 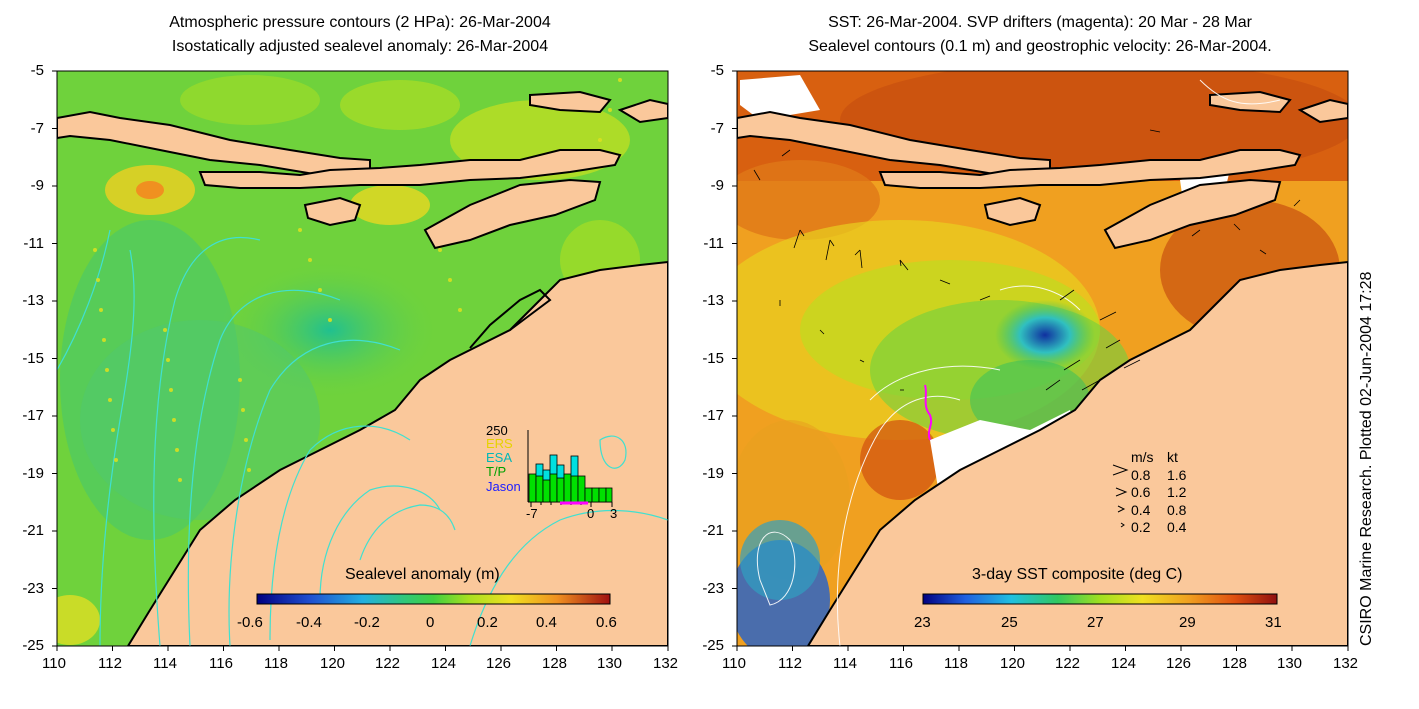 I want to click on x-tick: 120, so click(x=333, y=663).